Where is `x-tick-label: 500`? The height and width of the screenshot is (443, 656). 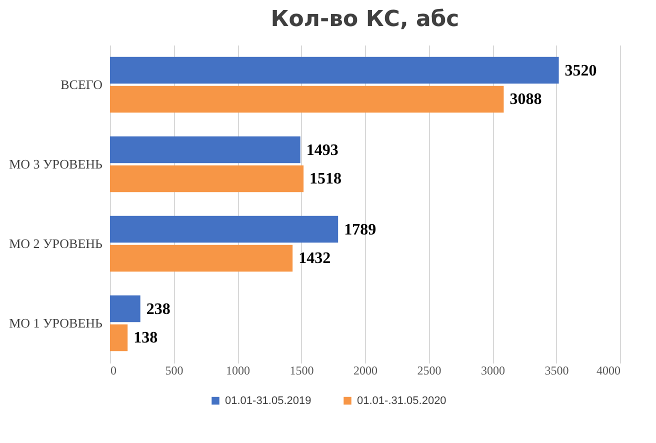
x-tick-label: 500 is located at coordinates (174, 371).